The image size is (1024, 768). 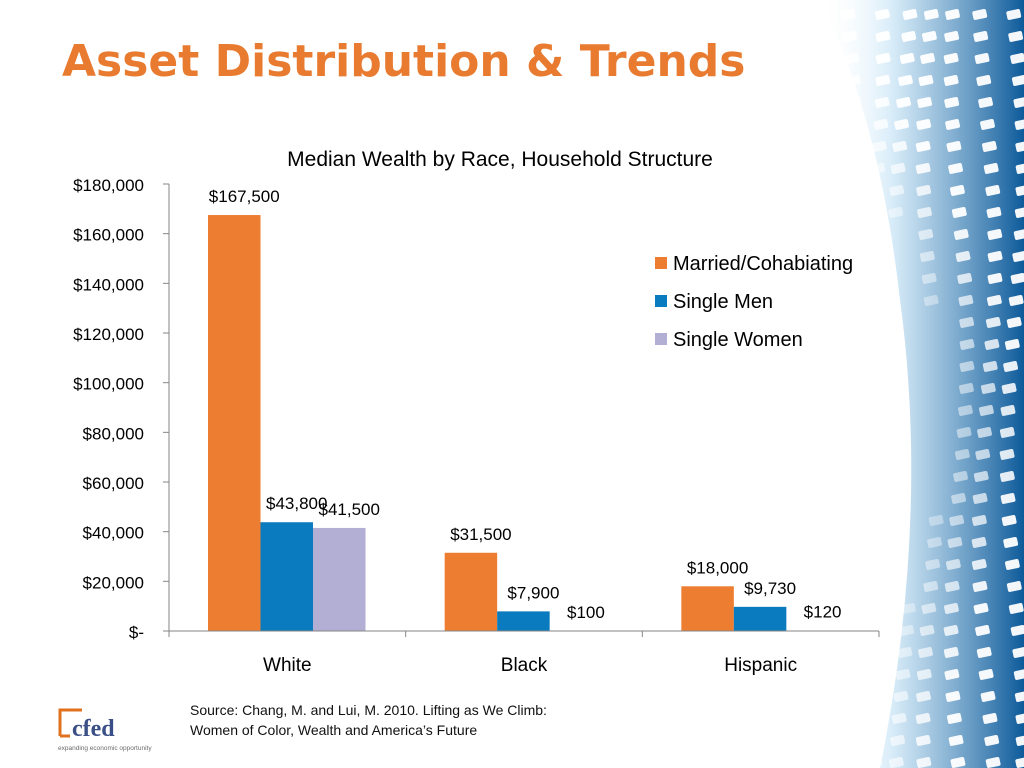 What do you see at coordinates (113, 582) in the screenshot?
I see `y-tick-label: $20,000` at bounding box center [113, 582].